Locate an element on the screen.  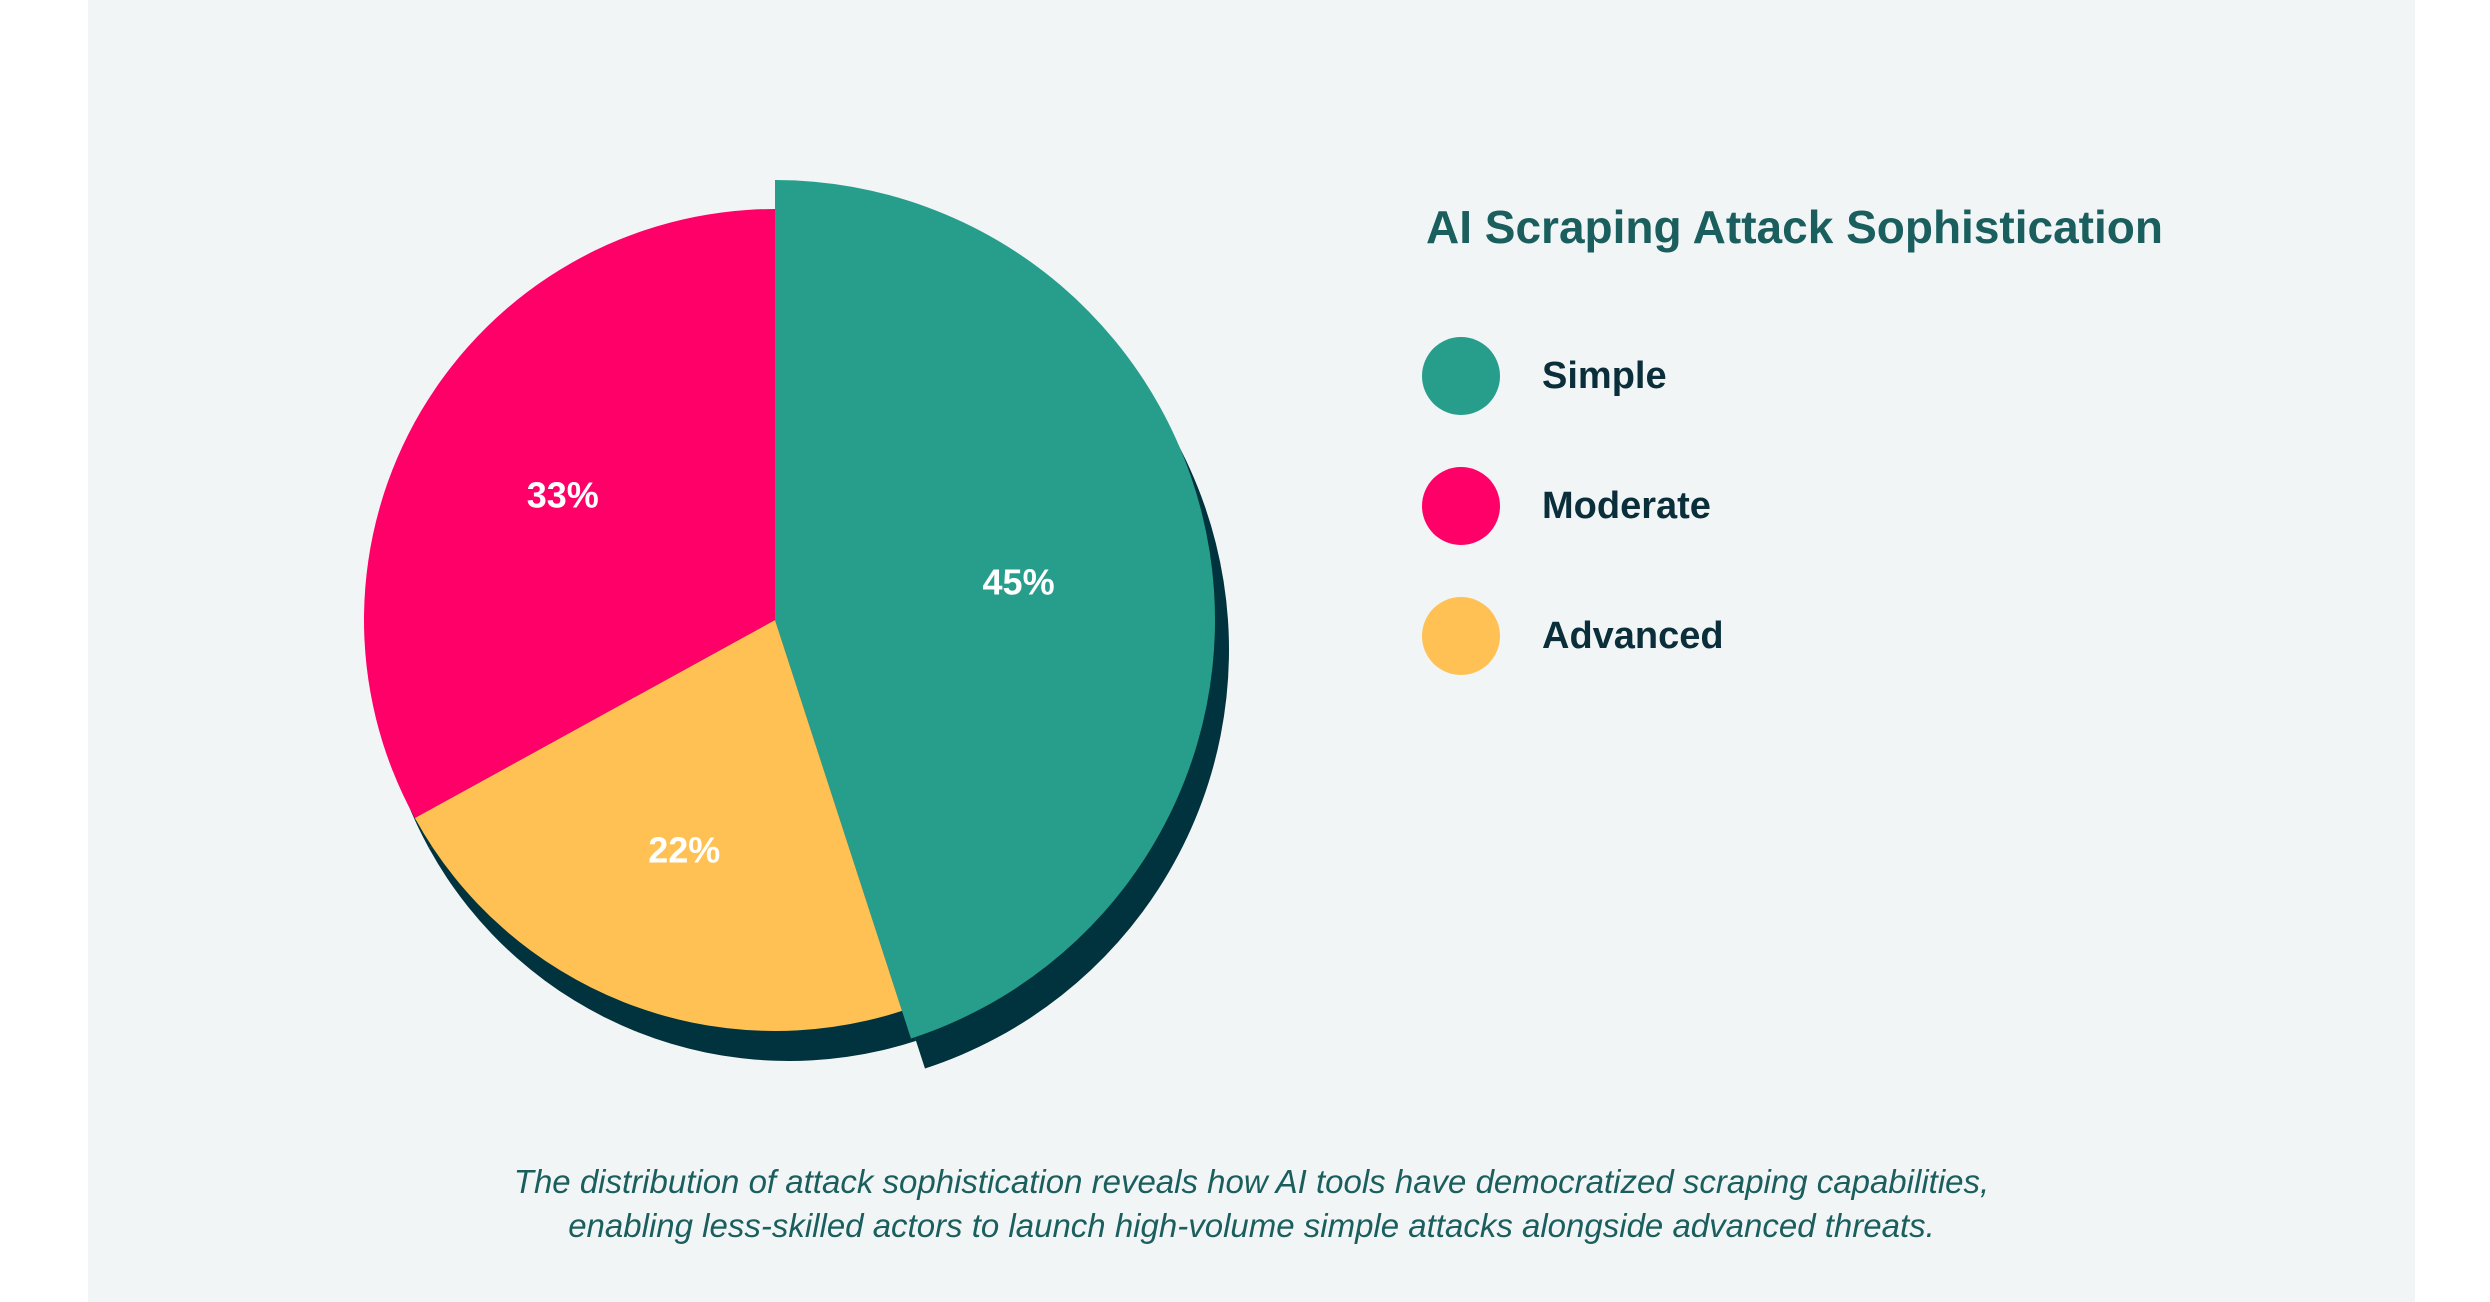
legend-item-moderate: Moderate is located at coordinates (1566, 506).